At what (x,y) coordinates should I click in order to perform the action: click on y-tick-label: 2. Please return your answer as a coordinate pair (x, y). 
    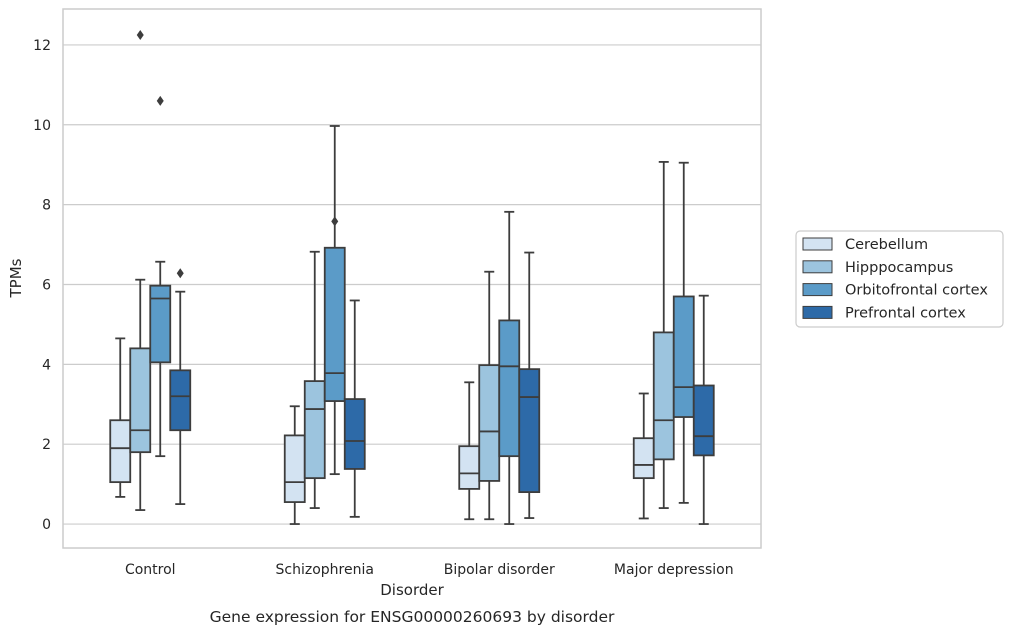
    Looking at the image, I should click on (46, 445).